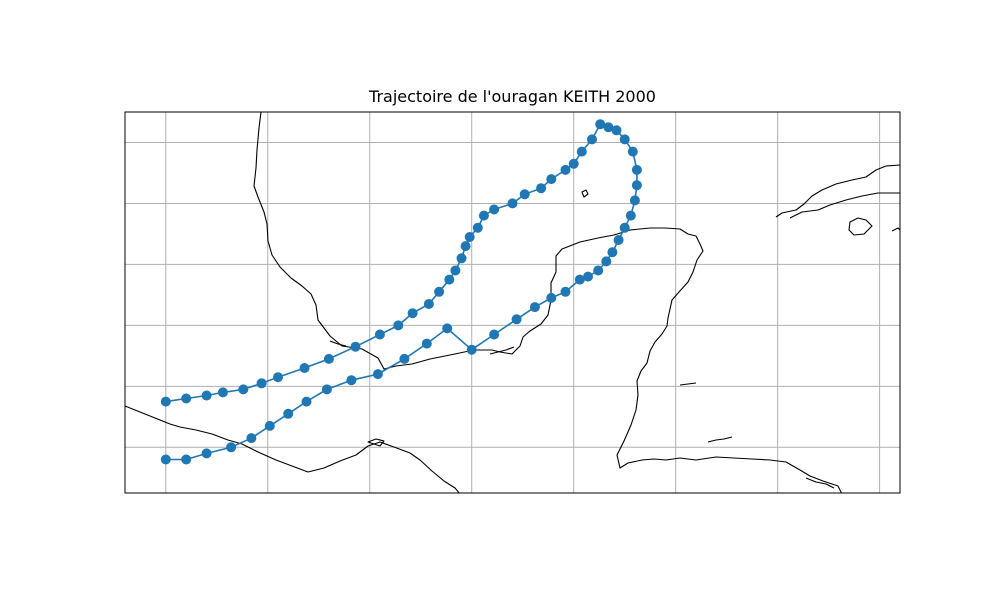 The width and height of the screenshot is (1000, 600). I want to click on coastline-pacific, so click(292, 449).